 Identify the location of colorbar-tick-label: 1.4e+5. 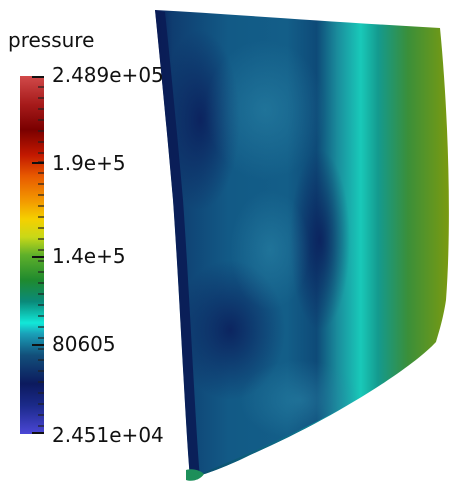
(89, 256).